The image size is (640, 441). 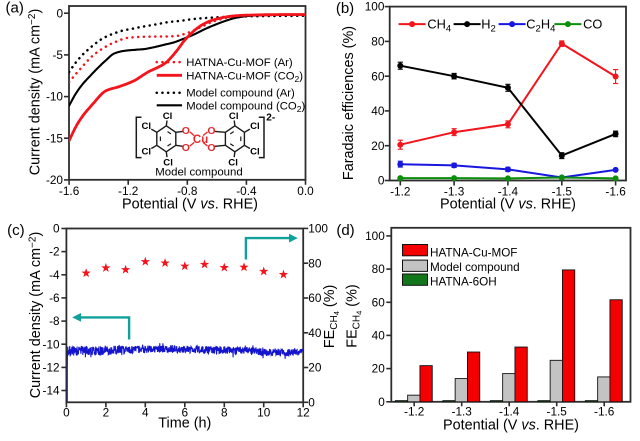 I want to click on svg-text: -20, so click(x=54, y=180).